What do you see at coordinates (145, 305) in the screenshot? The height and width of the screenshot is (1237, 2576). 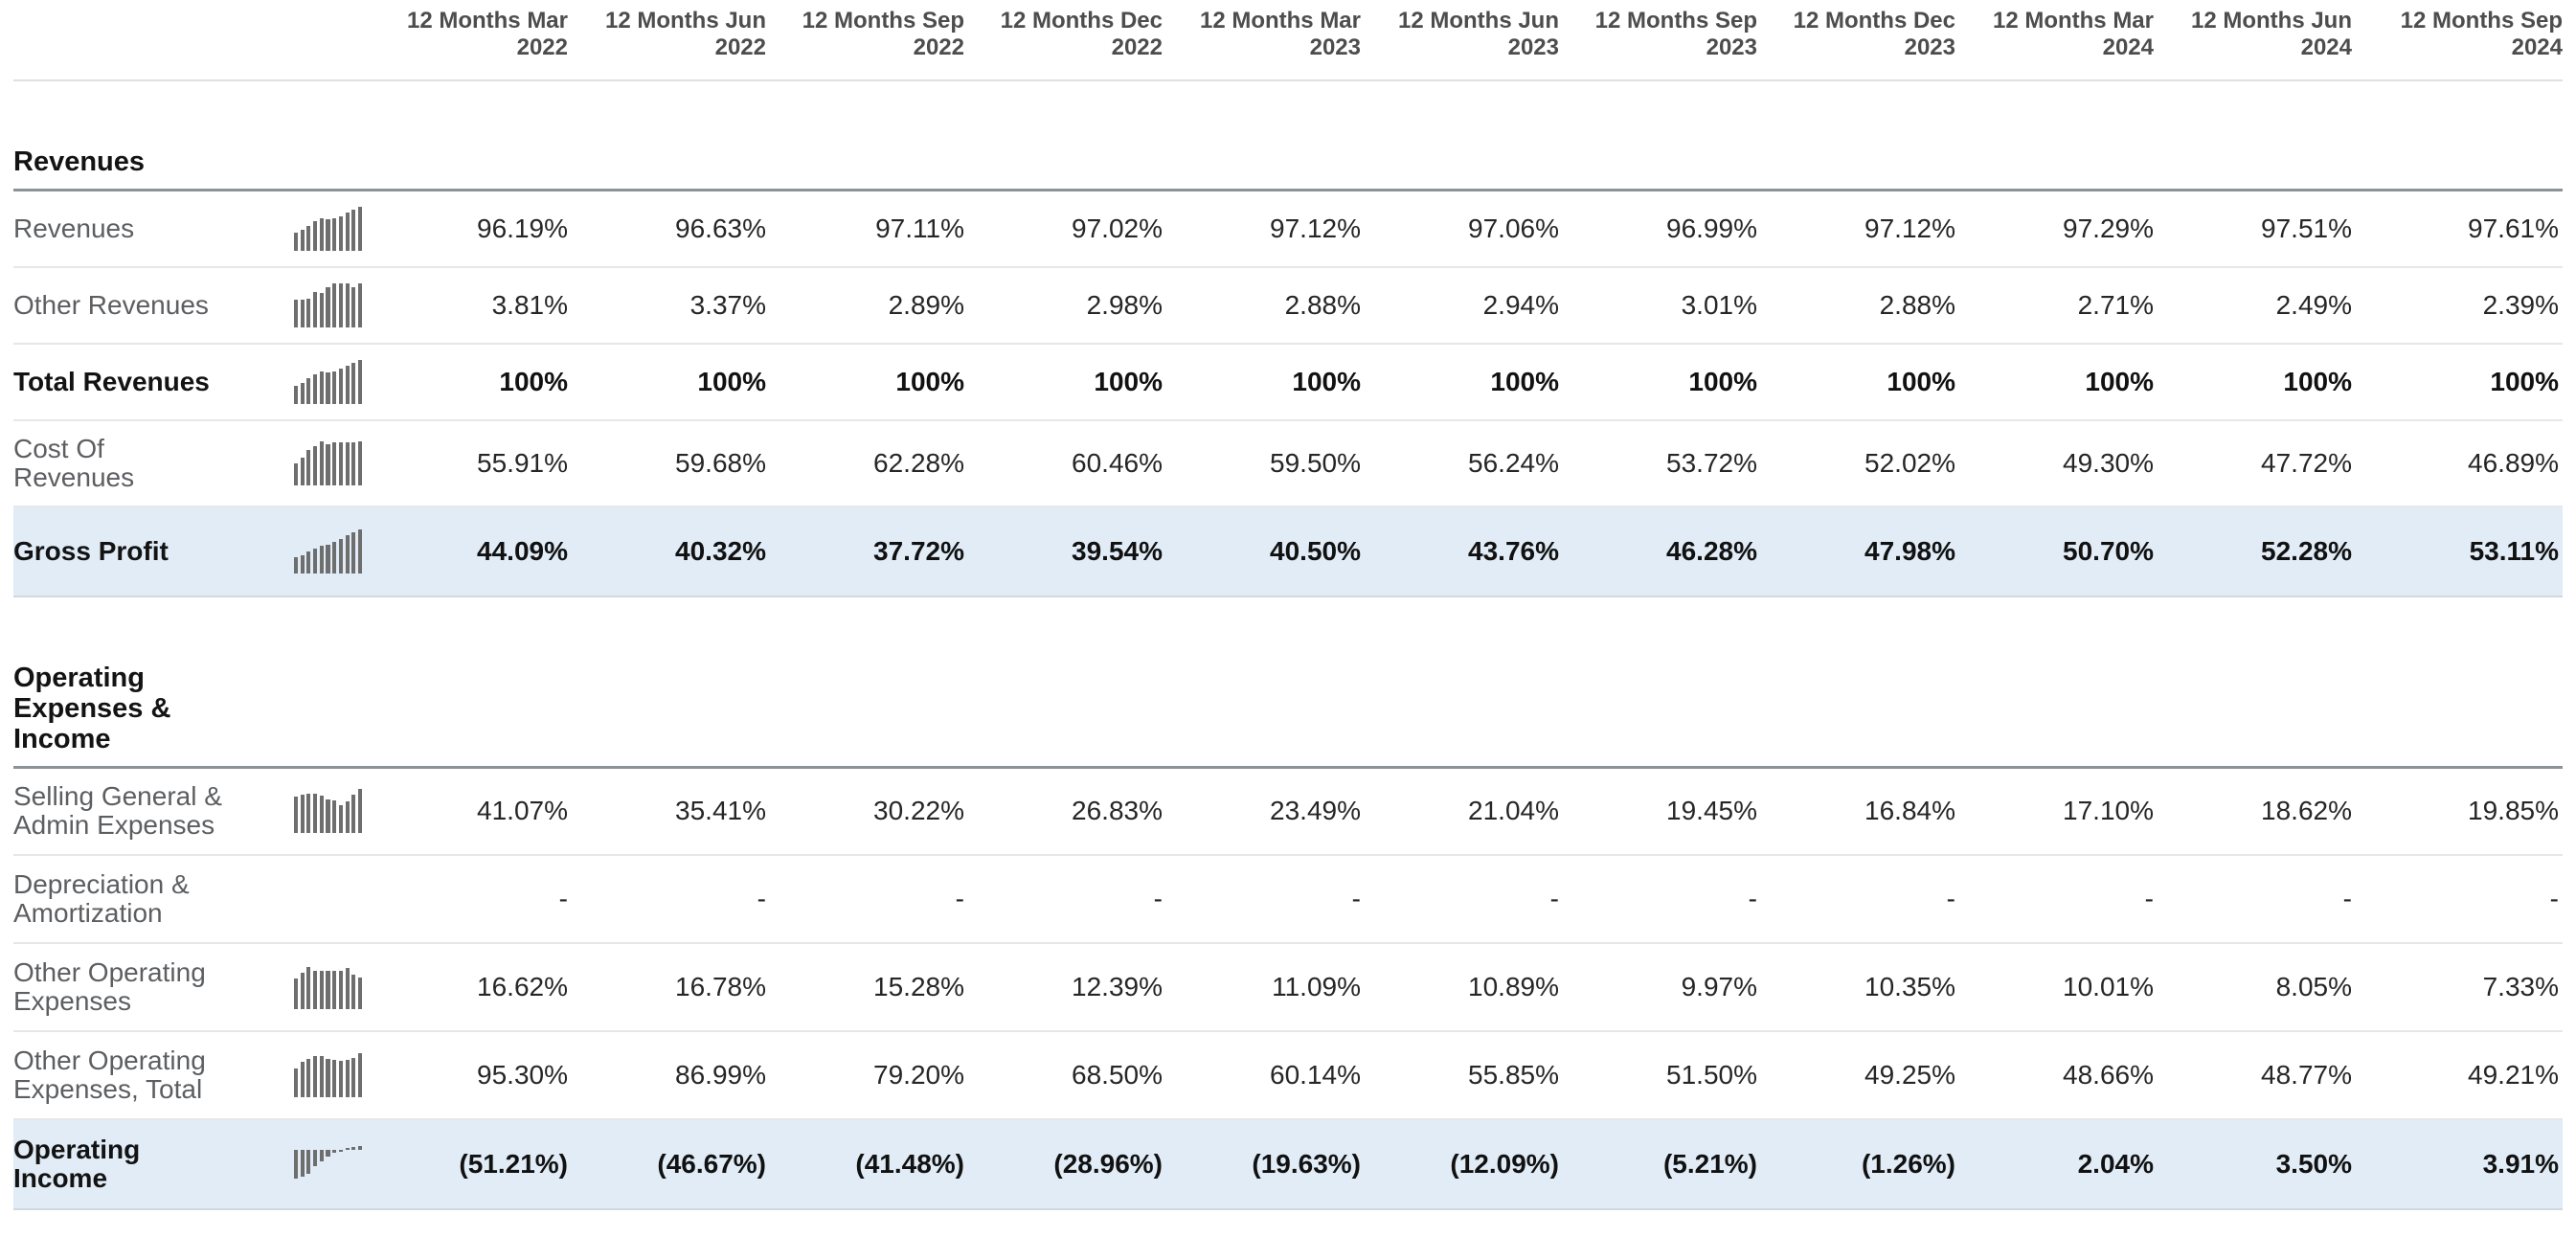 I see `row-label: Other Revenues` at bounding box center [145, 305].